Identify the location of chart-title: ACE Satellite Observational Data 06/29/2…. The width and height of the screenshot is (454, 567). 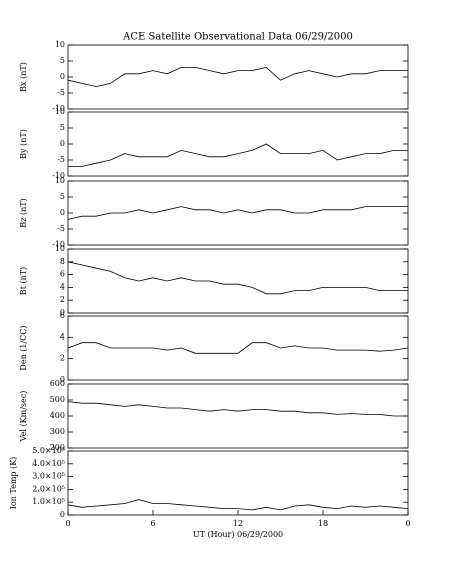
(237, 37).